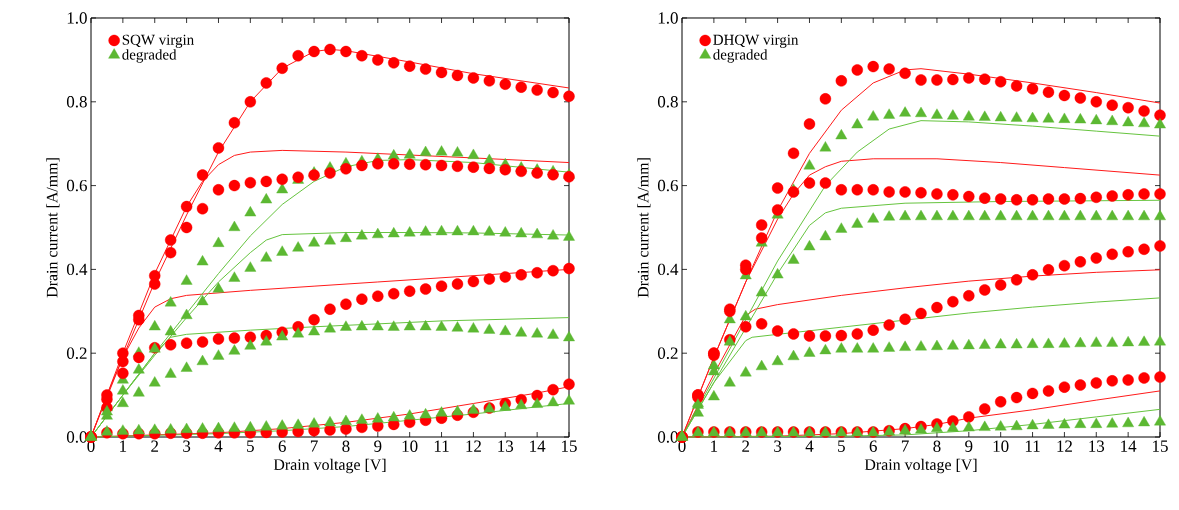  What do you see at coordinates (756, 41) in the screenshot?
I see `legend-label: DHQW virgin` at bounding box center [756, 41].